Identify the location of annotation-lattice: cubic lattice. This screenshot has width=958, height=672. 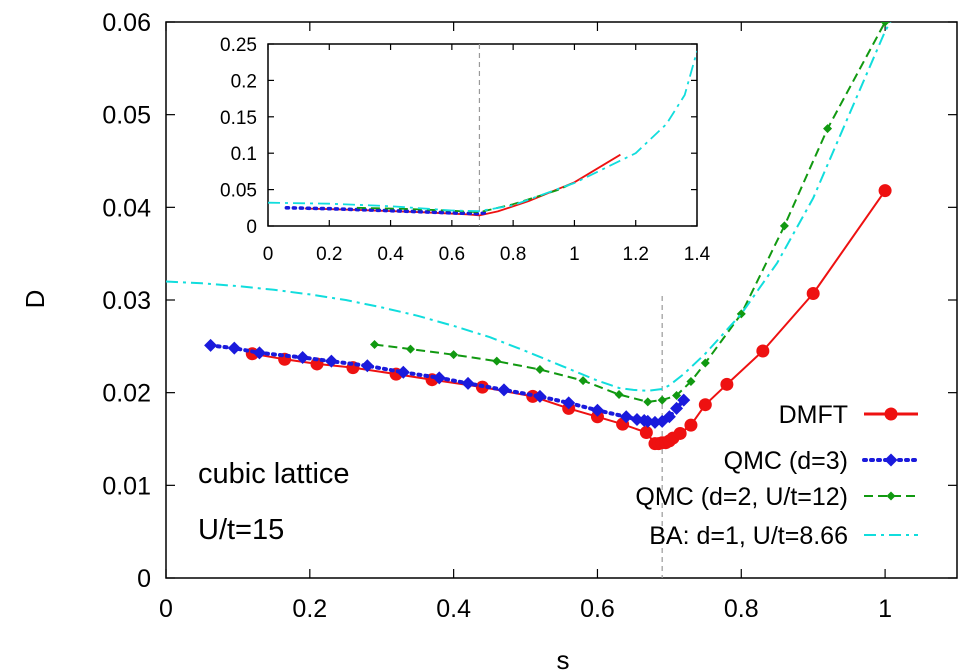
(274, 474).